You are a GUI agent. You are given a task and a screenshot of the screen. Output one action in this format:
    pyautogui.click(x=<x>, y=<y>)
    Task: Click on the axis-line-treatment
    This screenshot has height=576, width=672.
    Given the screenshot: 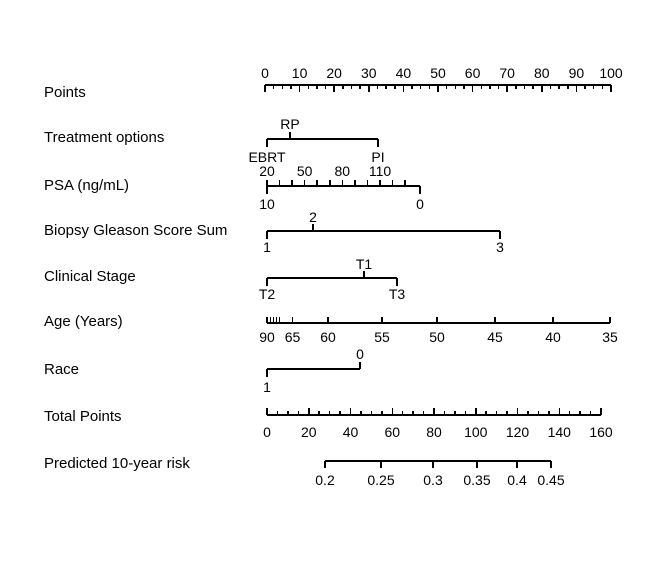 What is the action you would take?
    pyautogui.click(x=322, y=139)
    